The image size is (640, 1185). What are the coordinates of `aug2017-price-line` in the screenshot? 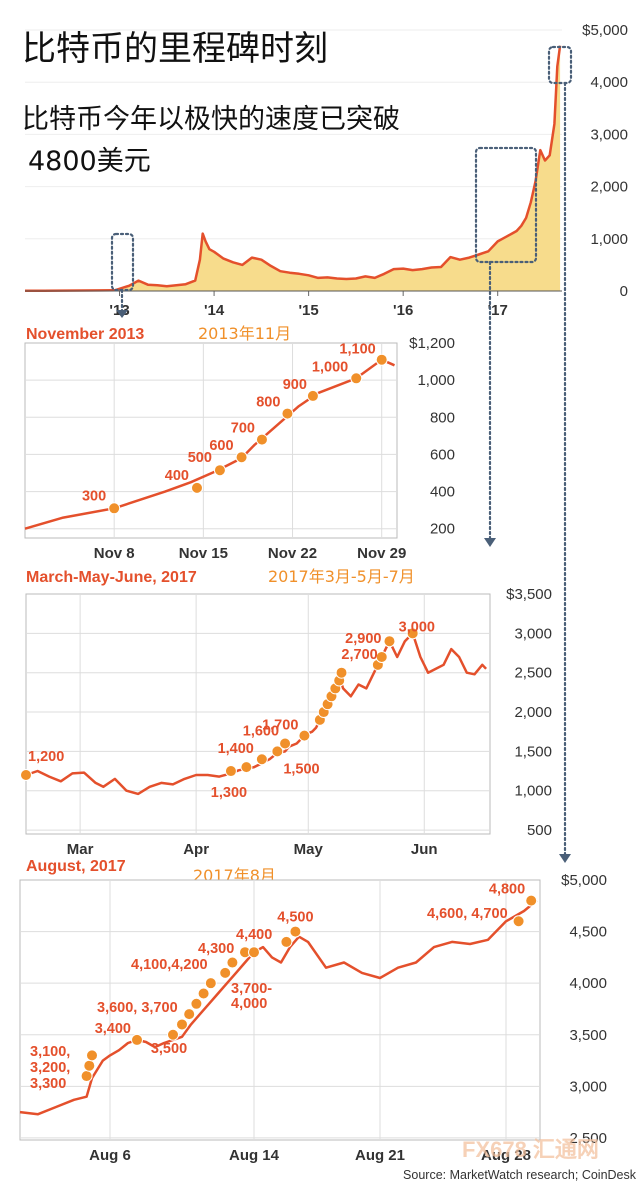 It's located at (278, 1007).